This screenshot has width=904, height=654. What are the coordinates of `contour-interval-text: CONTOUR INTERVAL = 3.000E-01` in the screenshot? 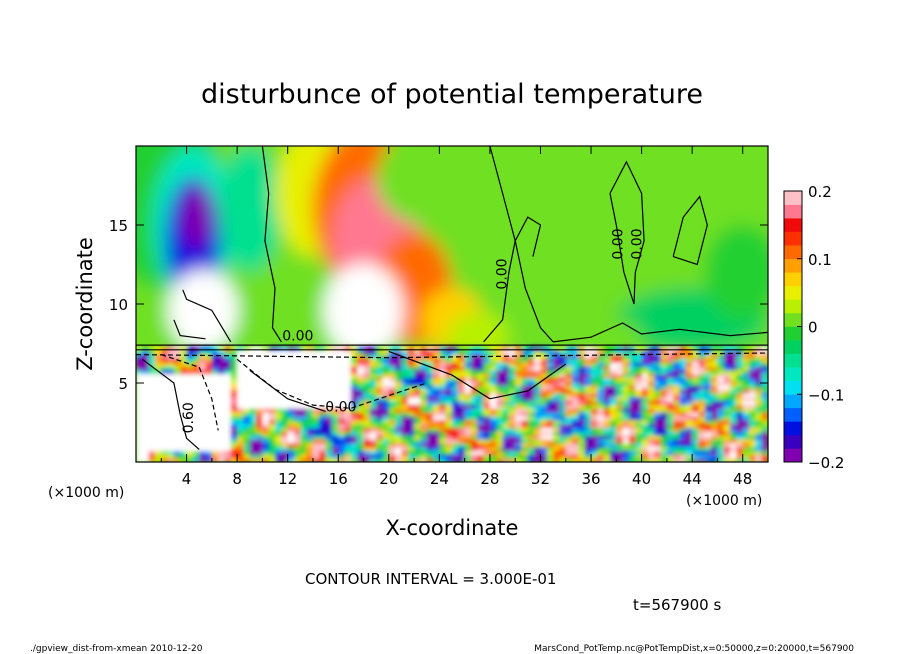 It's located at (430, 579).